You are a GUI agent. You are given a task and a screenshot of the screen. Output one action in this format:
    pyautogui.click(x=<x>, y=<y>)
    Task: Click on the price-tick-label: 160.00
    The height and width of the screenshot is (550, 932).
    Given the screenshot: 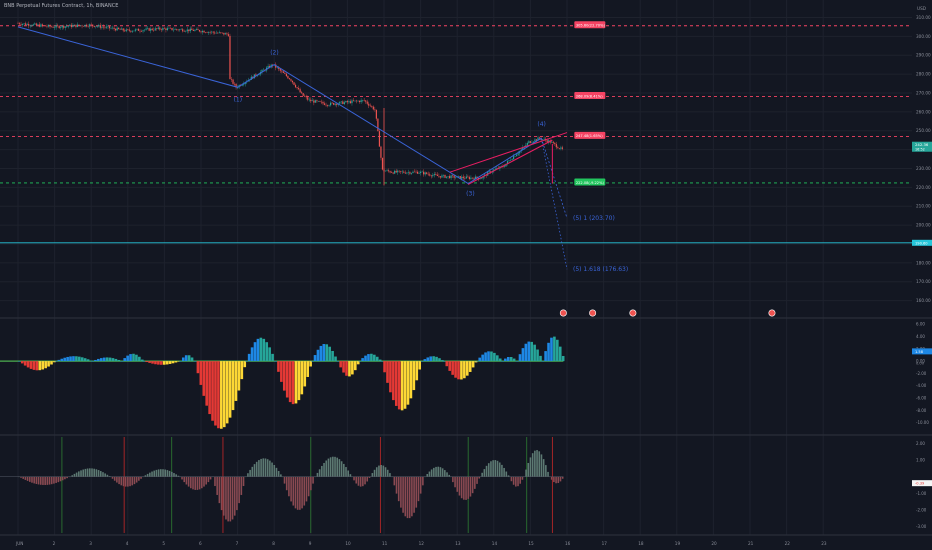 What is the action you would take?
    pyautogui.click(x=923, y=300)
    